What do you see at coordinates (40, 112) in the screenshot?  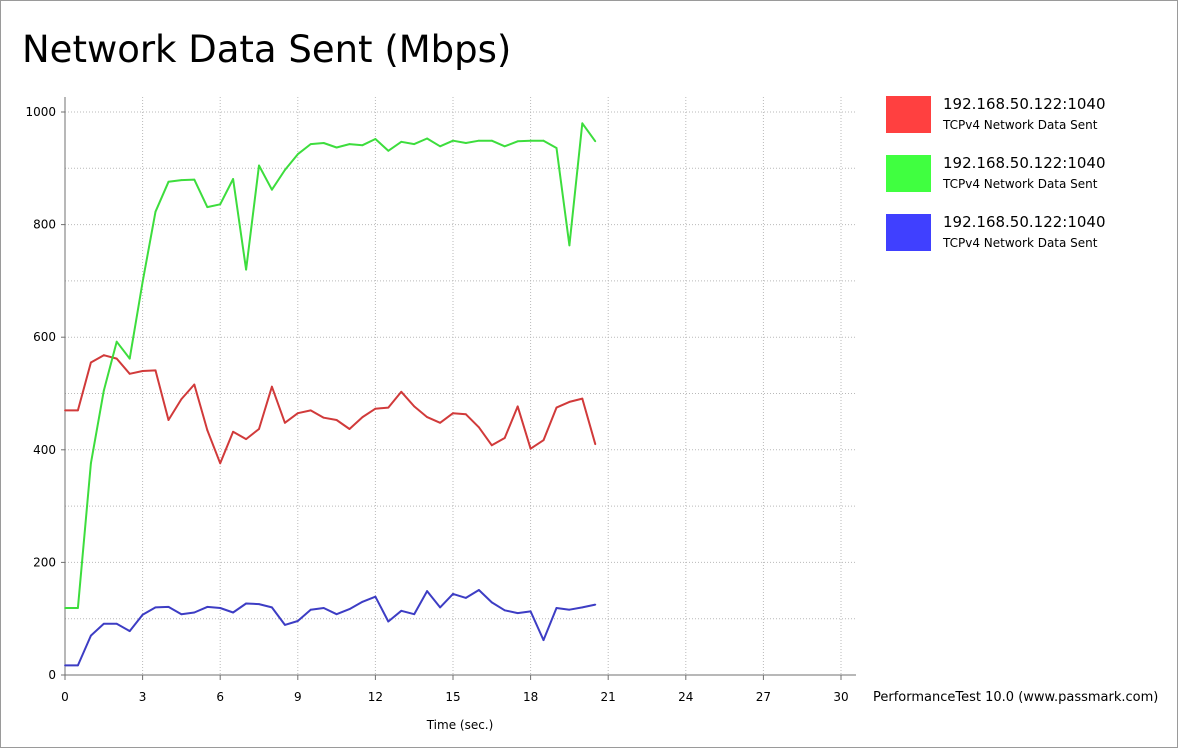 I see `y-tick-label: 1000` at bounding box center [40, 112].